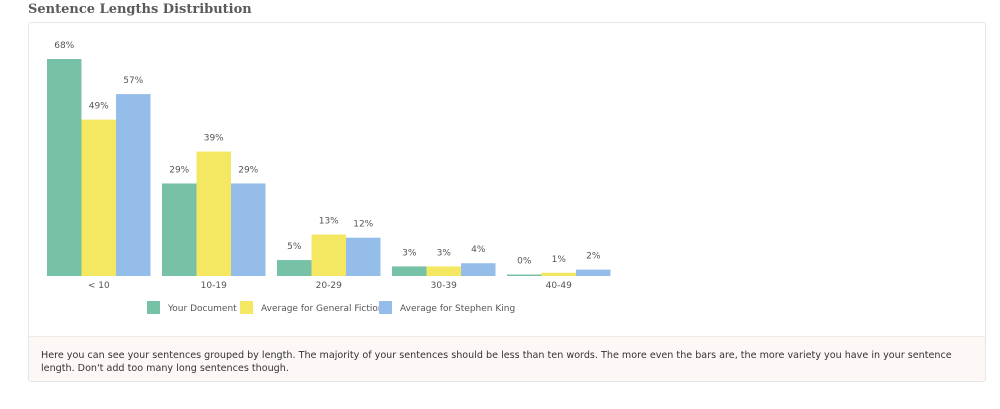 The image size is (1000, 409). I want to click on category-label: 10-19, so click(214, 286).